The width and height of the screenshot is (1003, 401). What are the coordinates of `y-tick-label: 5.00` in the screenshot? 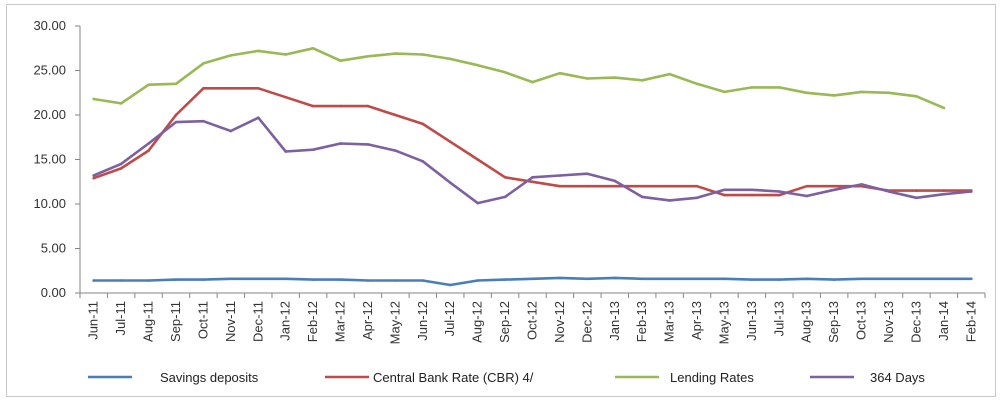 It's located at (53, 248).